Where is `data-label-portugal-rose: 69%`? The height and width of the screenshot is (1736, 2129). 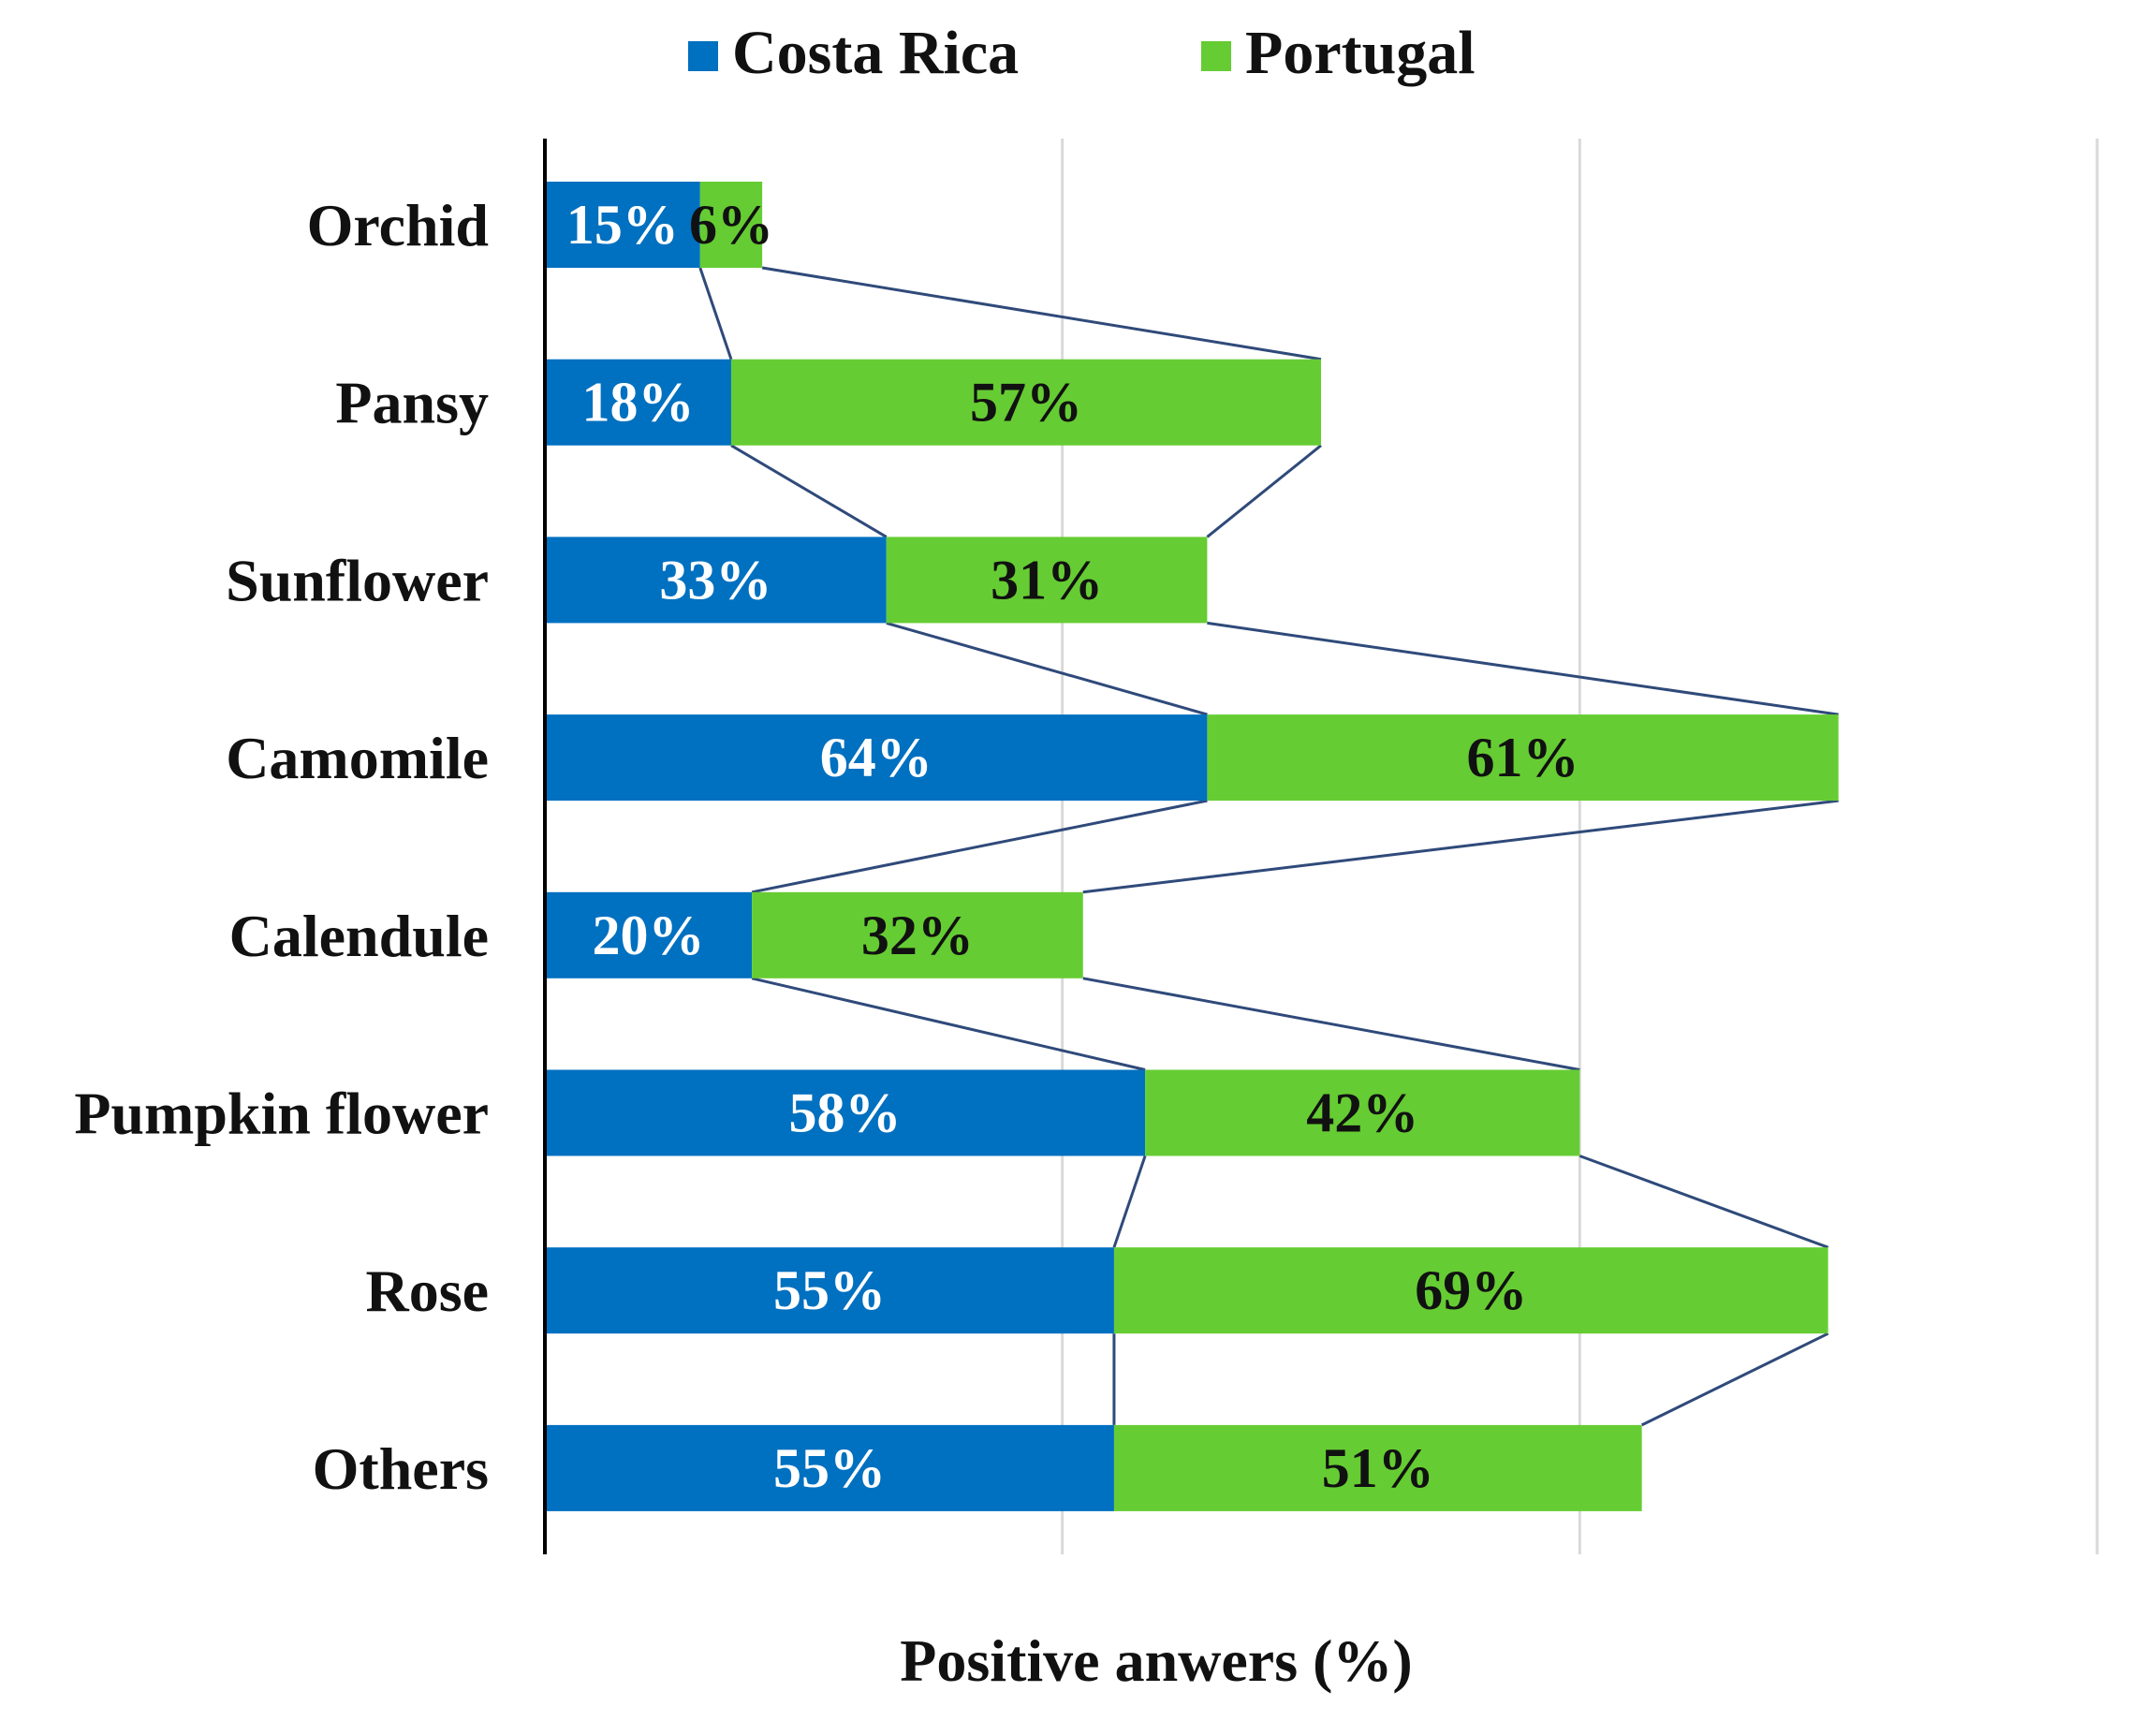 data-label-portugal-rose: 69% is located at coordinates (1471, 1290).